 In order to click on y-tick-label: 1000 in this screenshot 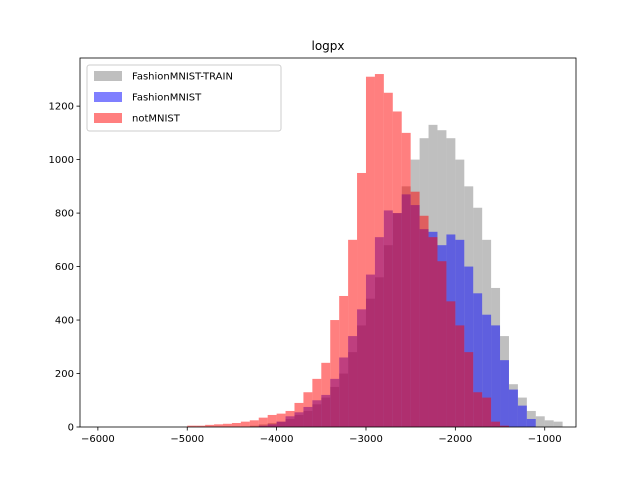, I will do `click(61, 160)`.